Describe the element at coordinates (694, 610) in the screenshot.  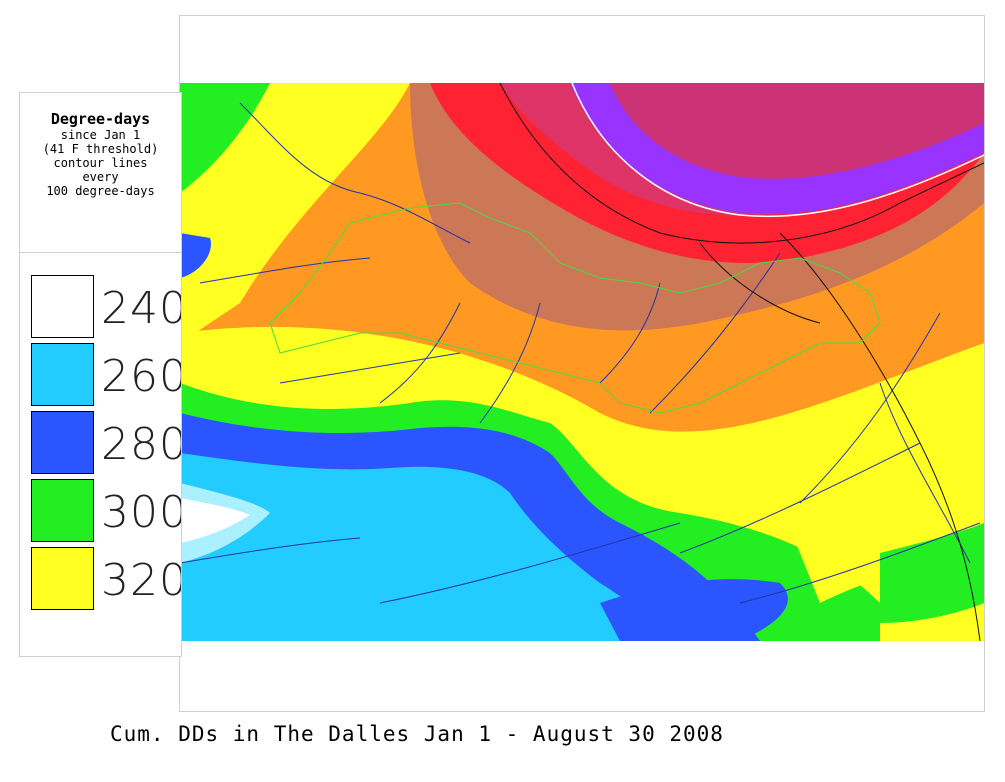
I see `blue-ridge-lower` at that location.